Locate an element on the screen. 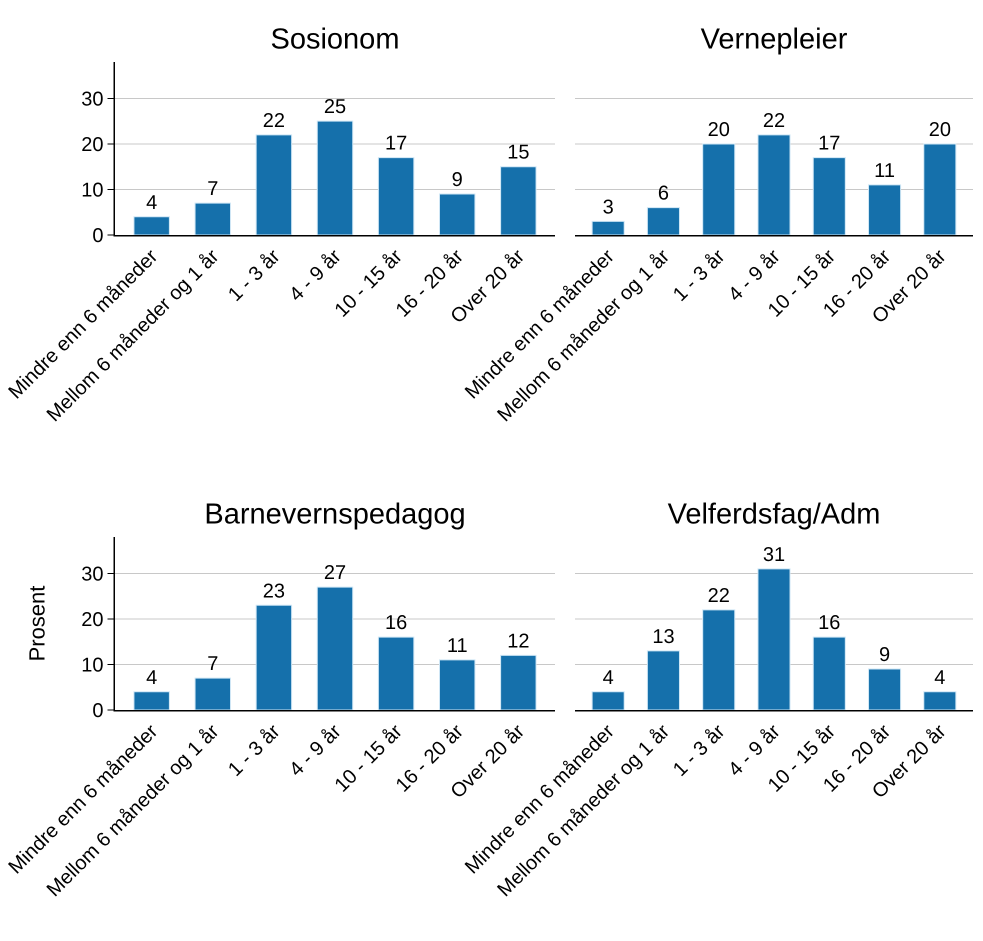 This screenshot has height=941, width=983. chart-title: Sosionom is located at coordinates (335, 39).